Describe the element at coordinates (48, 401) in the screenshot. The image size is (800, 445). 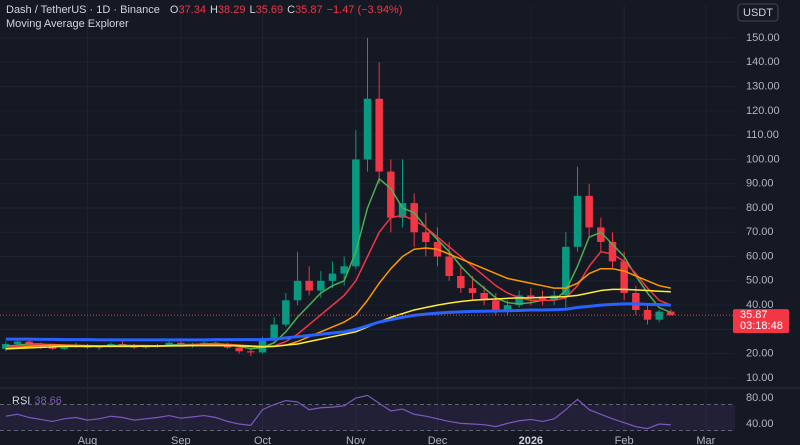
I see `rsi-value: 38.66` at that location.